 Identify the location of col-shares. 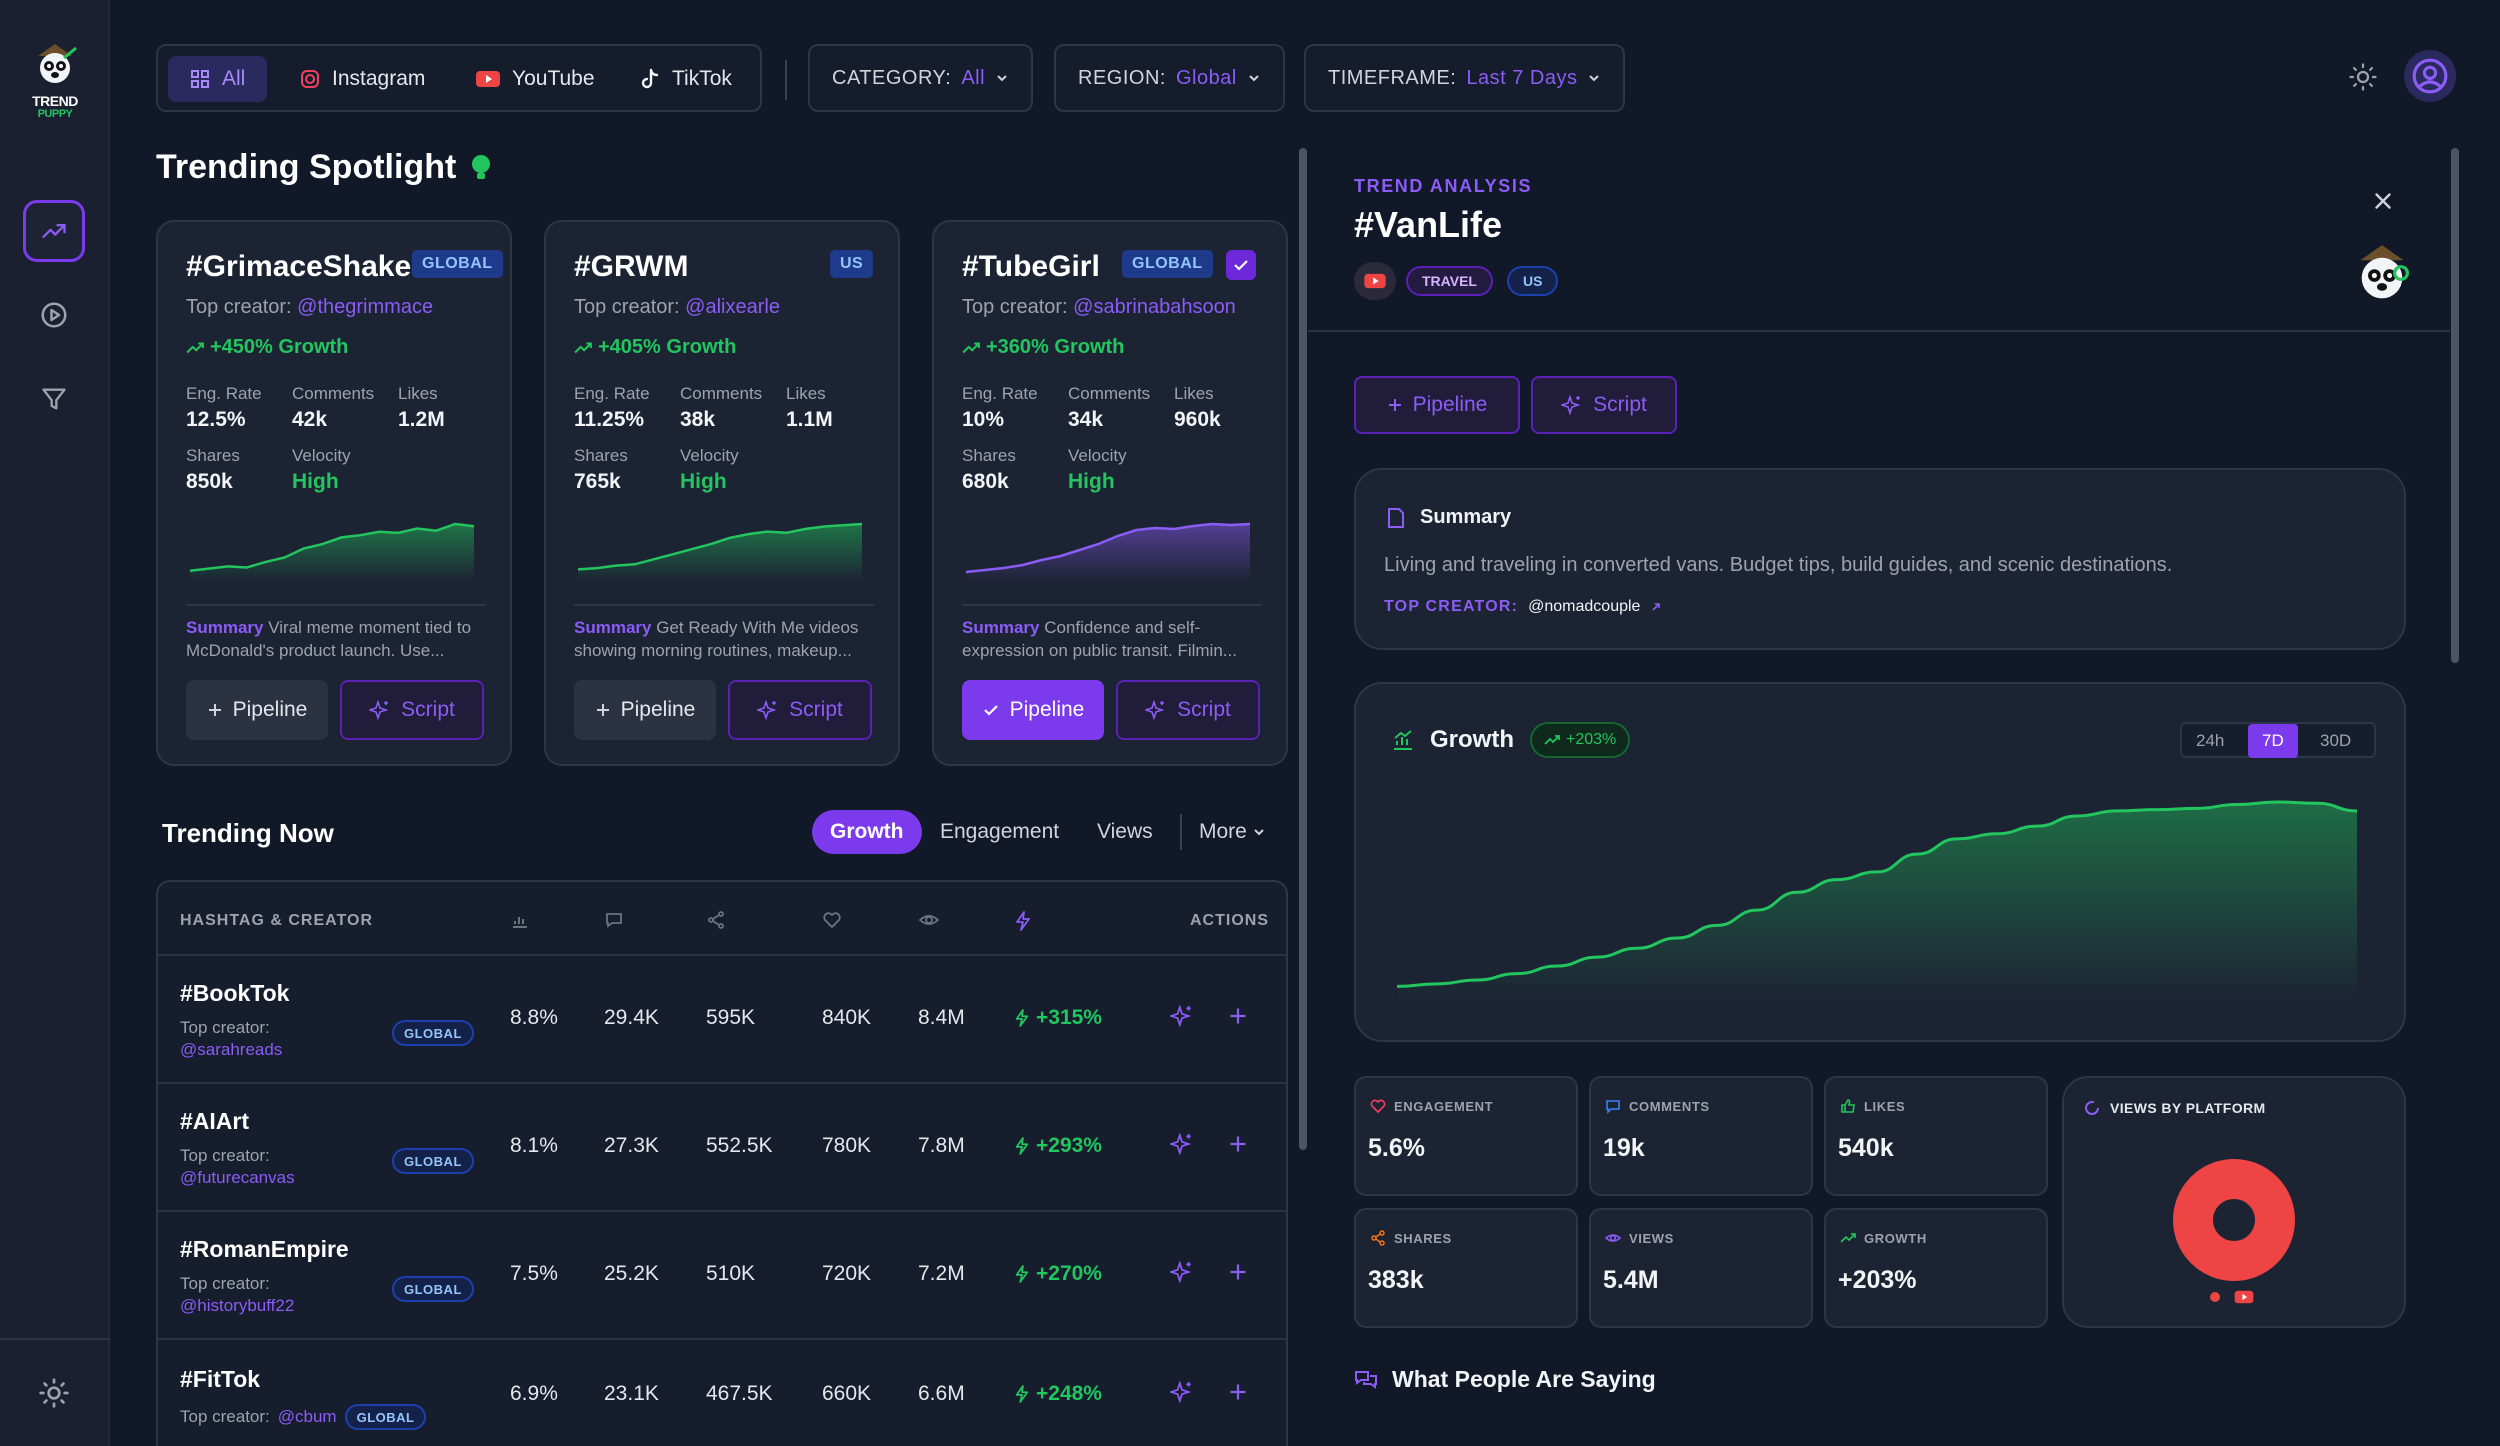
(716, 922).